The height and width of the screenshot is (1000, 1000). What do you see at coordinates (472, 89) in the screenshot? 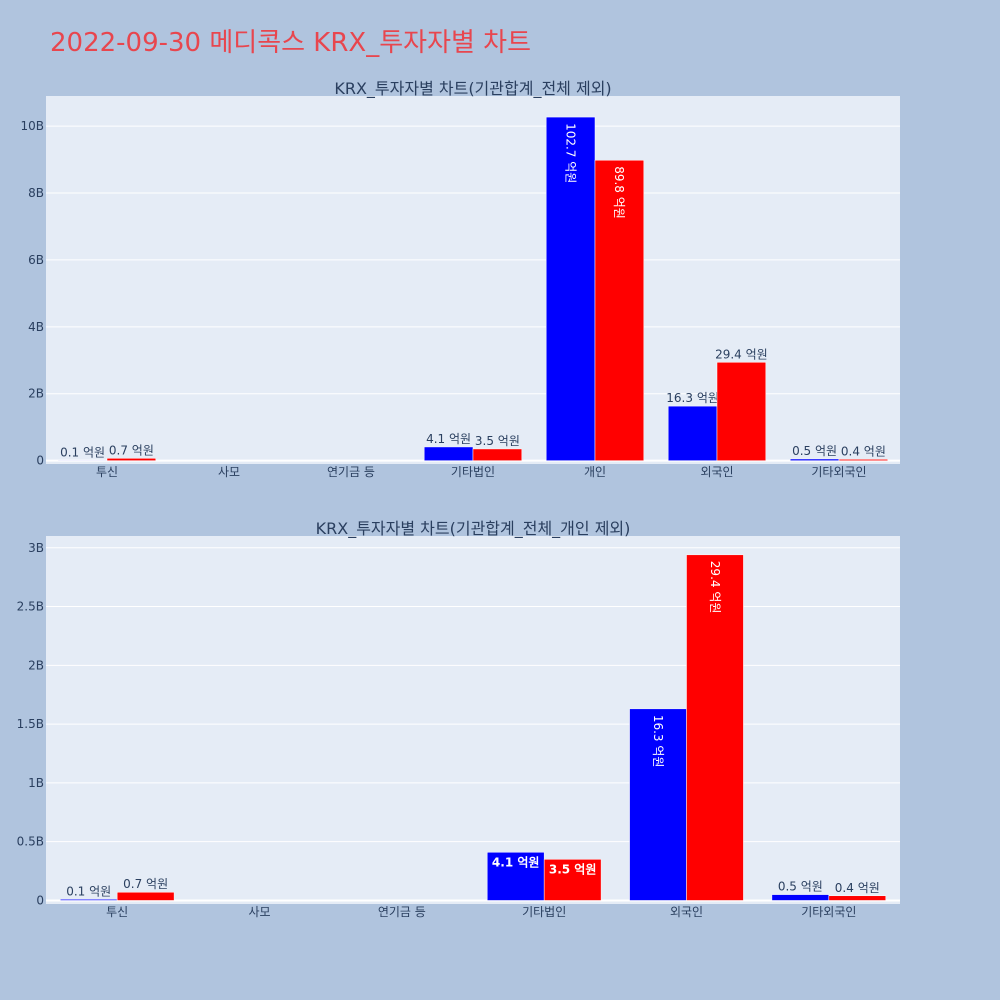
I see `chart-subtitle: KRX_투자자별 차트(기관합계_전체 제외)` at bounding box center [472, 89].